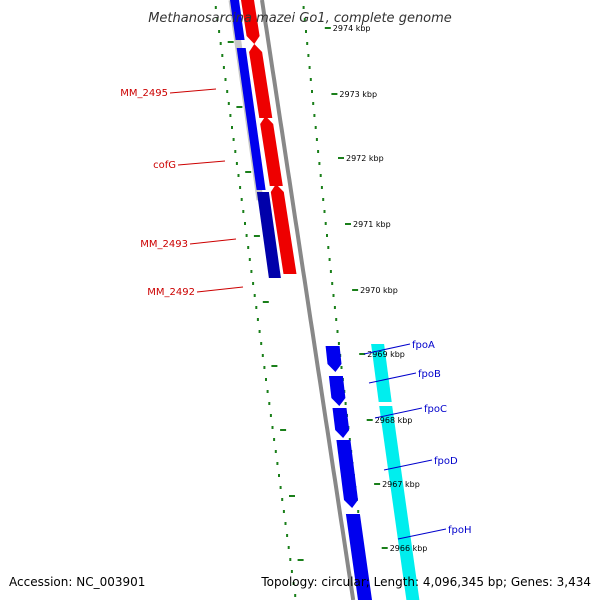 Image resolution: width=600 pixels, height=600 pixels. Describe the element at coordinates (352, 28) in the screenshot. I see `tick-label: 2974 kbp` at that location.